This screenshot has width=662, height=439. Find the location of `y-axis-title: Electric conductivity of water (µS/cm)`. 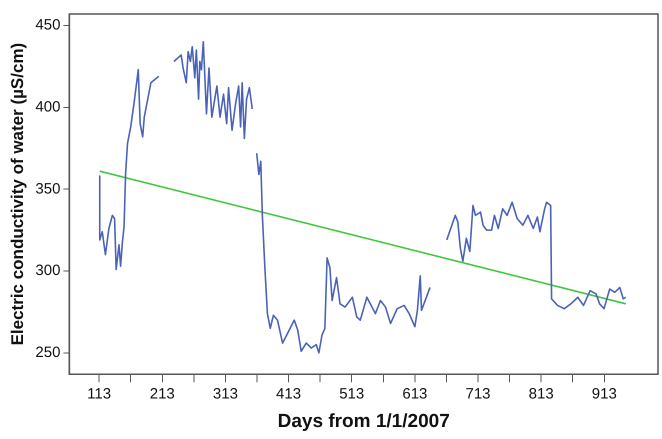

y-axis-title: Electric conductivity of water (µS/cm) is located at coordinates (17, 194).